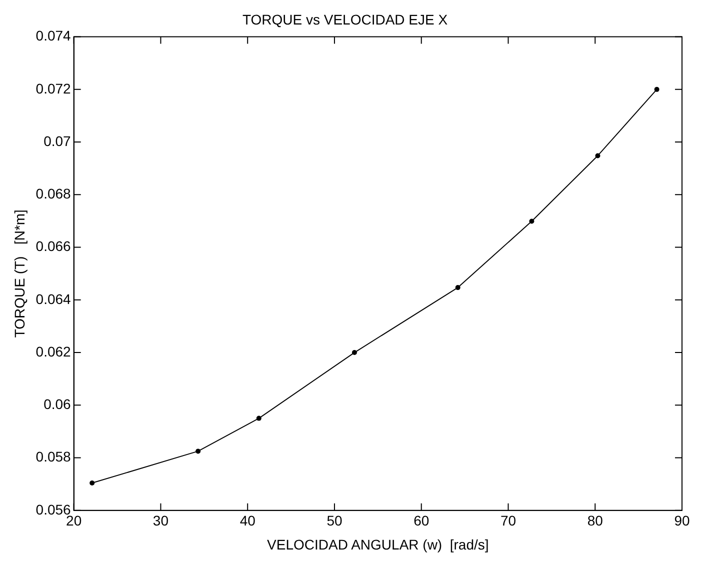 The image size is (707, 567). Describe the element at coordinates (595, 520) in the screenshot. I see `x-tick-label: 80` at that location.